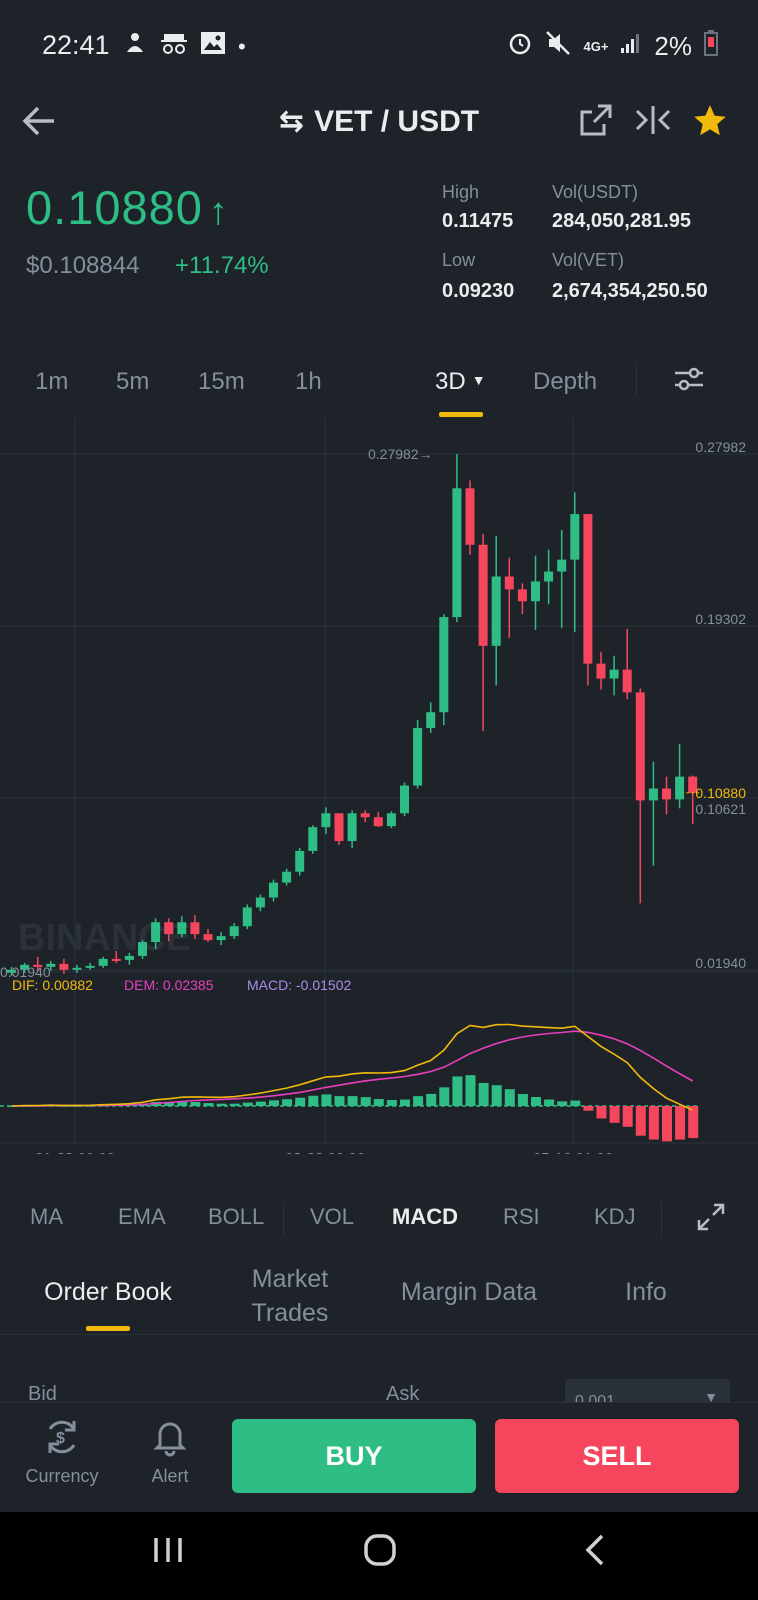  Describe the element at coordinates (213, 46) in the screenshot. I see `image-icon` at that location.